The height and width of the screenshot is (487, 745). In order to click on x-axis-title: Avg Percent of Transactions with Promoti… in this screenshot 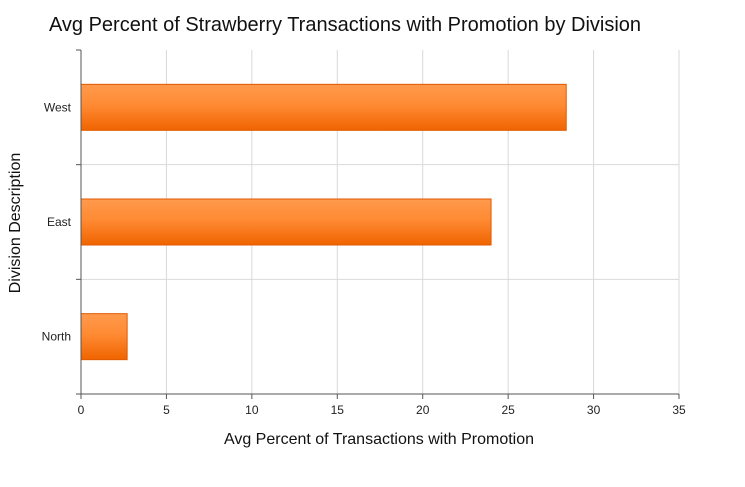, I will do `click(379, 439)`.